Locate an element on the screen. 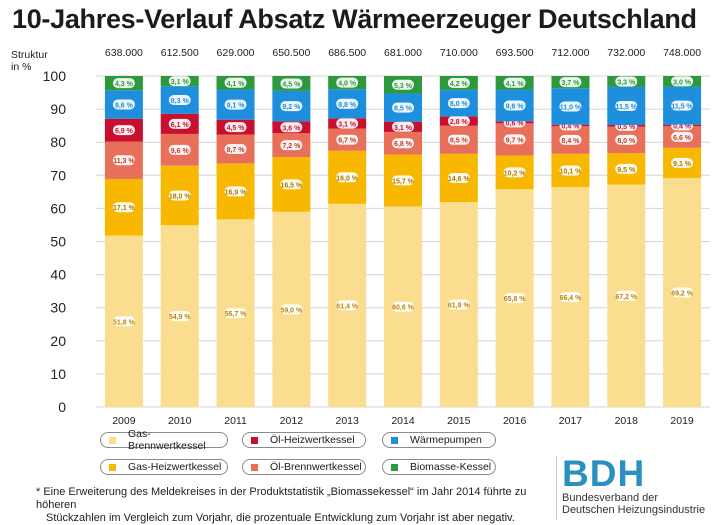 The image size is (728, 525). data-label: 7,2 % is located at coordinates (291, 146).